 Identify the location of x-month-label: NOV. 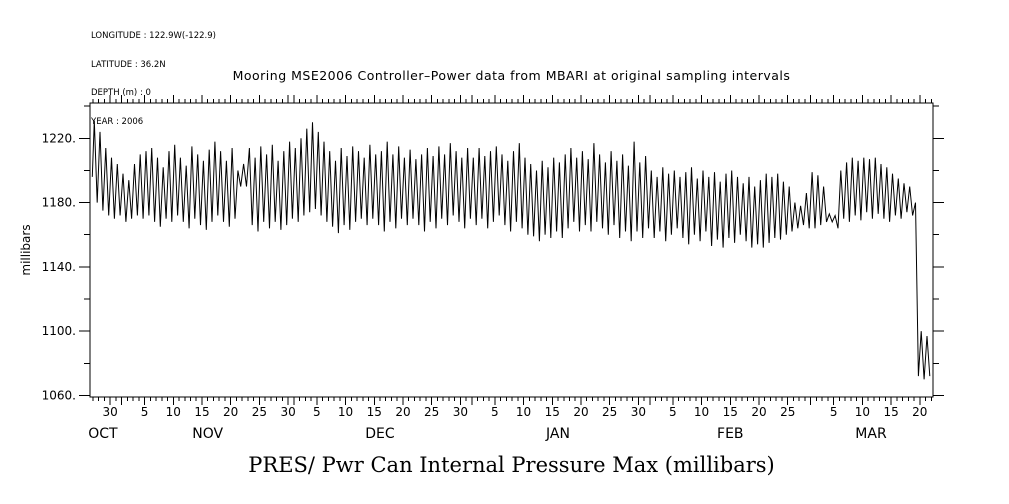
(207, 434).